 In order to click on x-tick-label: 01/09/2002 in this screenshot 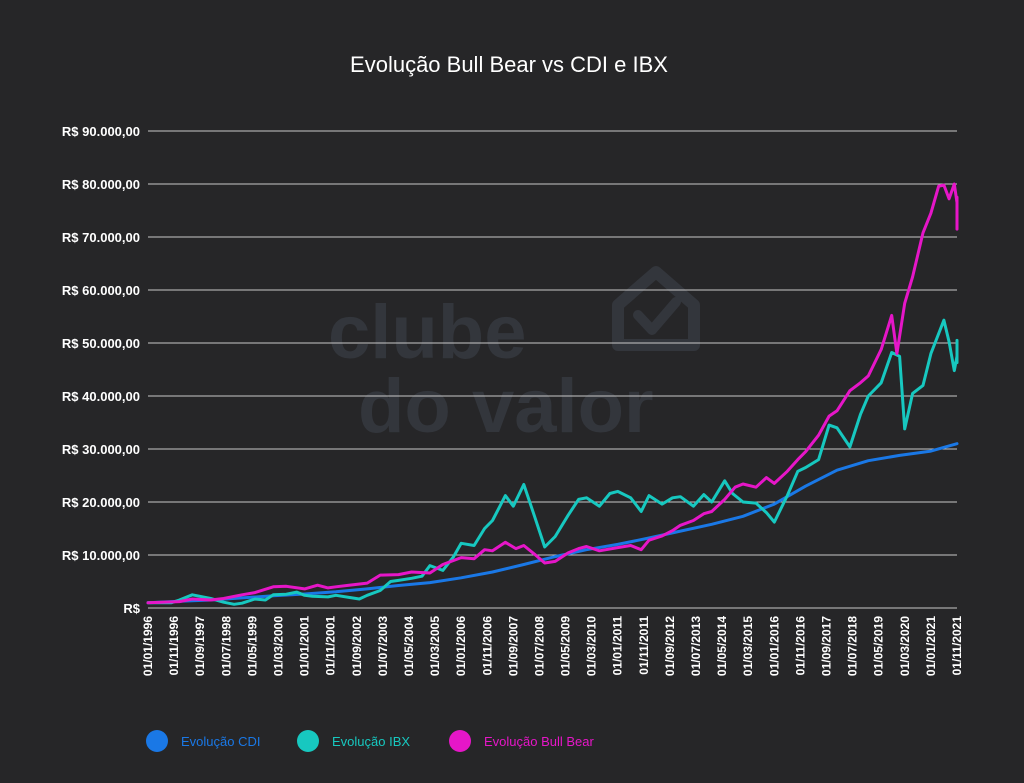, I will do `click(357, 646)`.